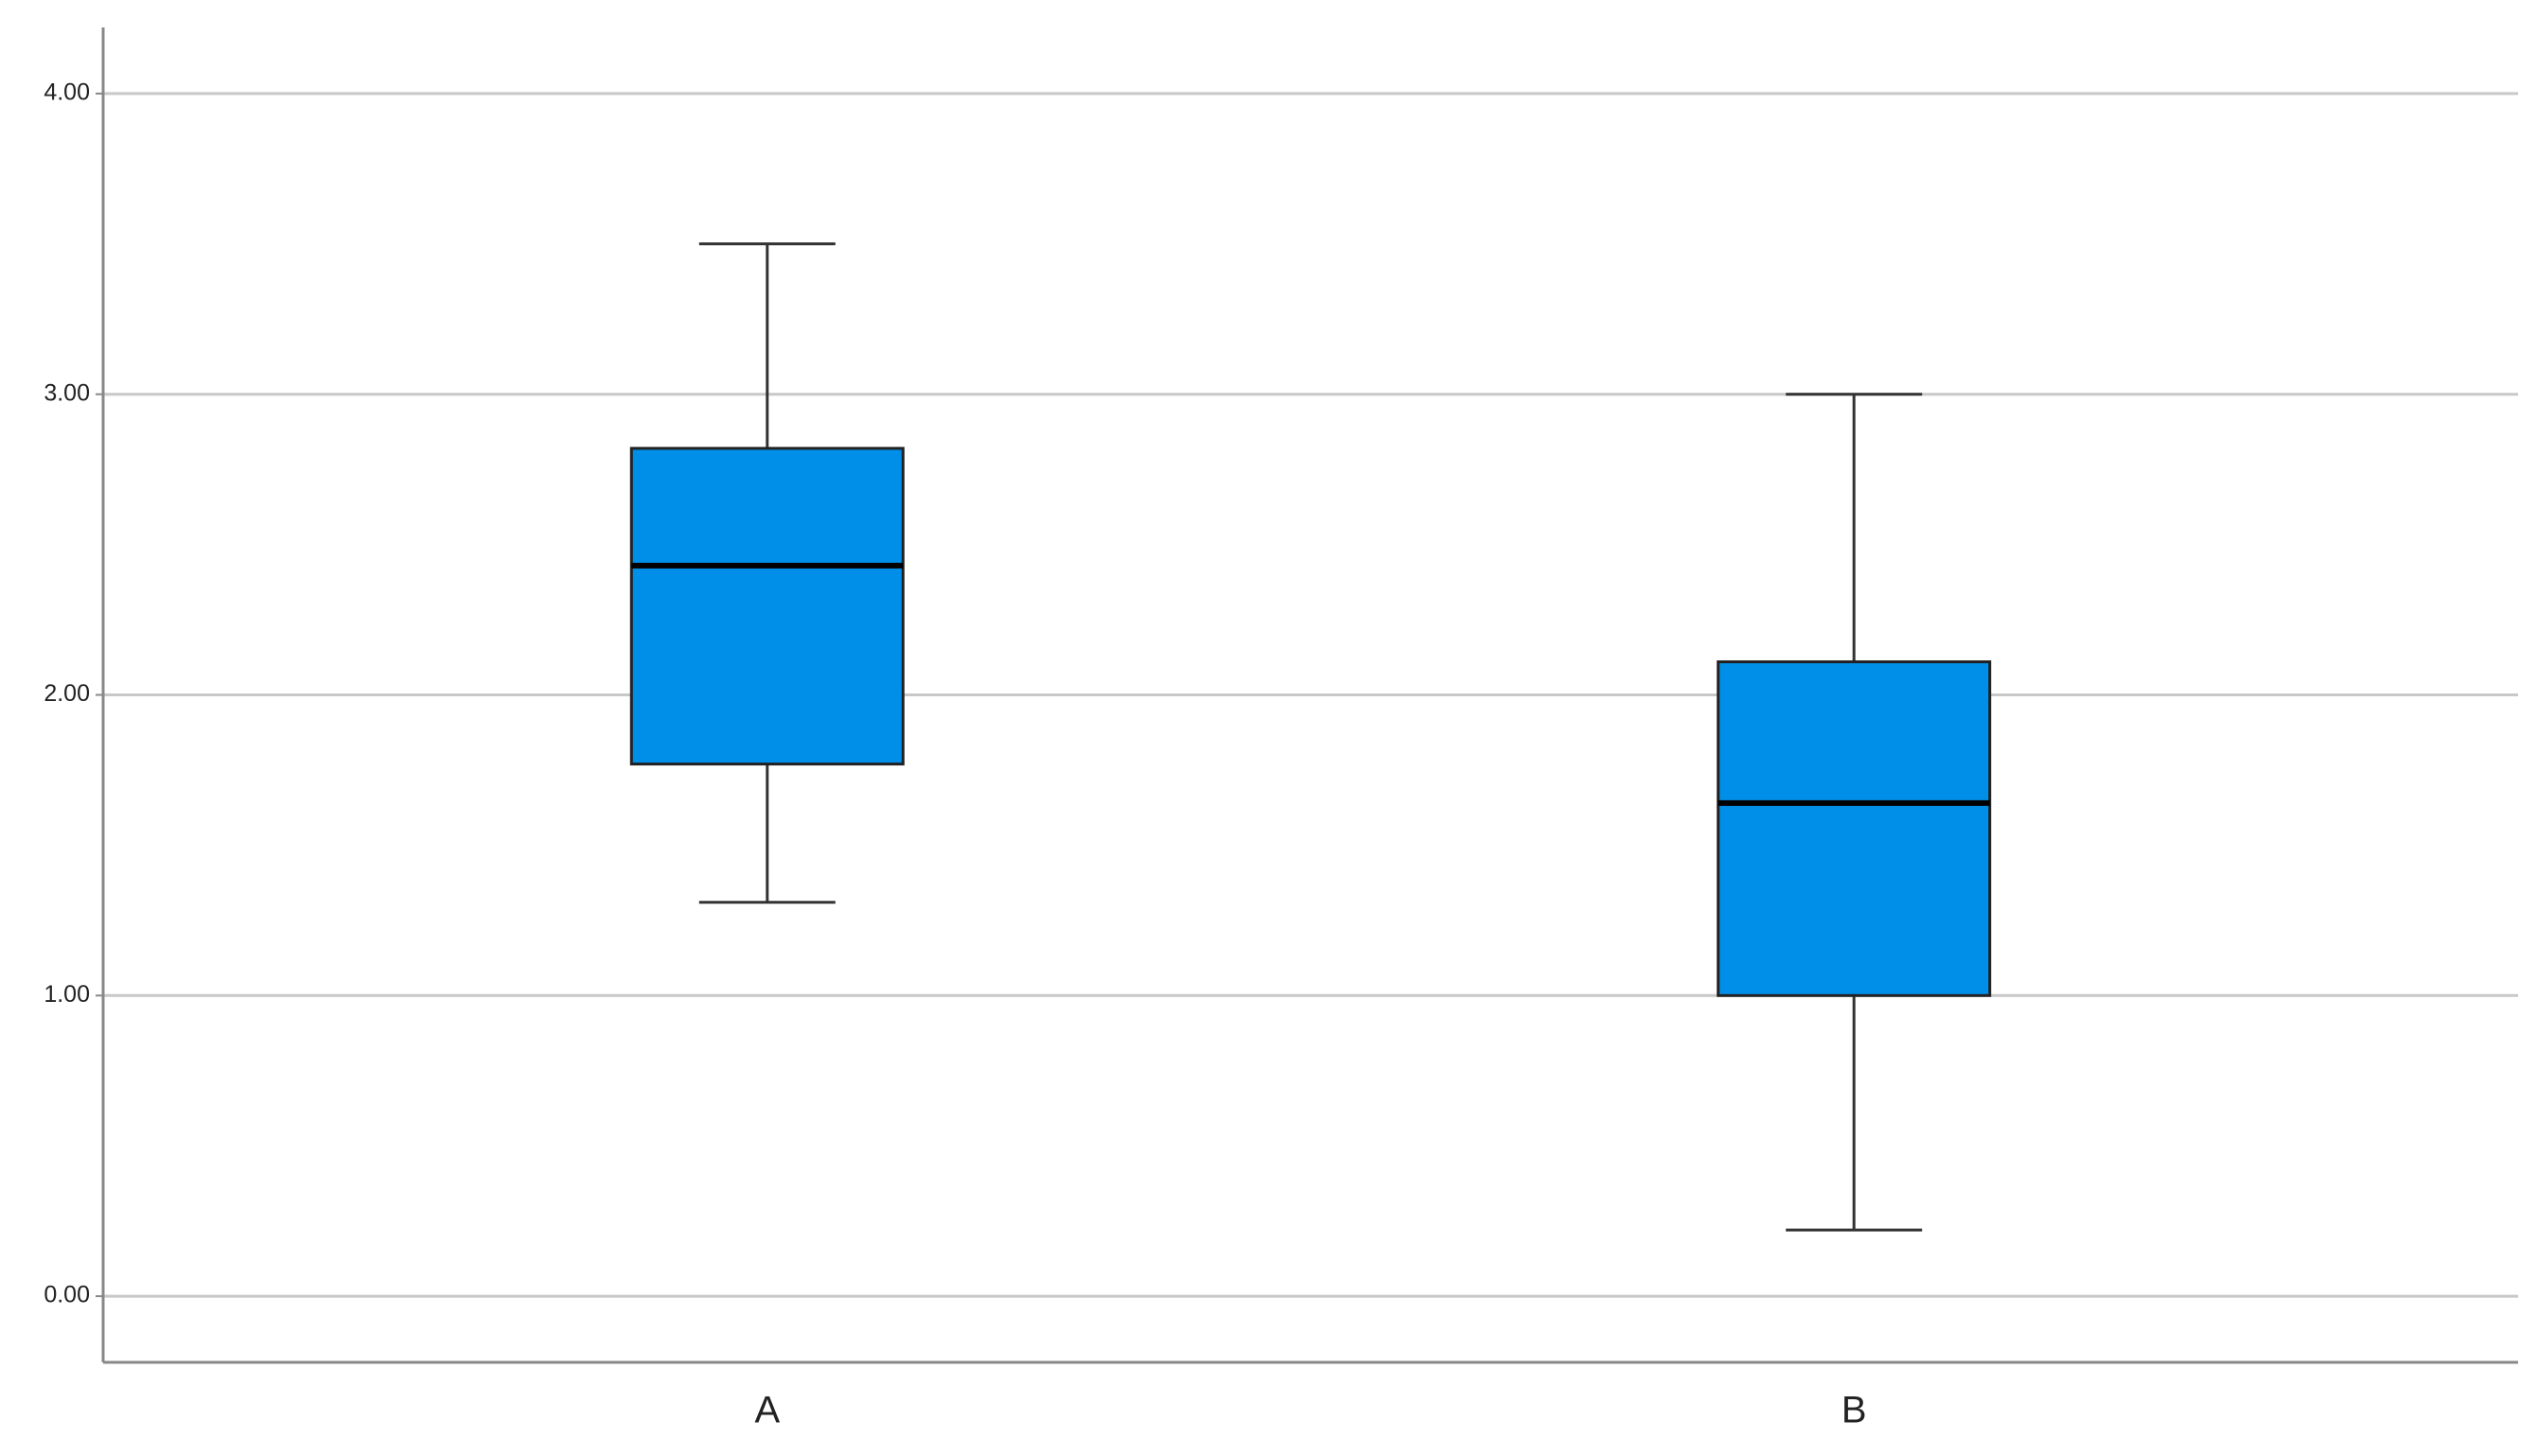 The image size is (2537, 1456). What do you see at coordinates (67, 1295) in the screenshot?
I see `y-tick-label: 0.00` at bounding box center [67, 1295].